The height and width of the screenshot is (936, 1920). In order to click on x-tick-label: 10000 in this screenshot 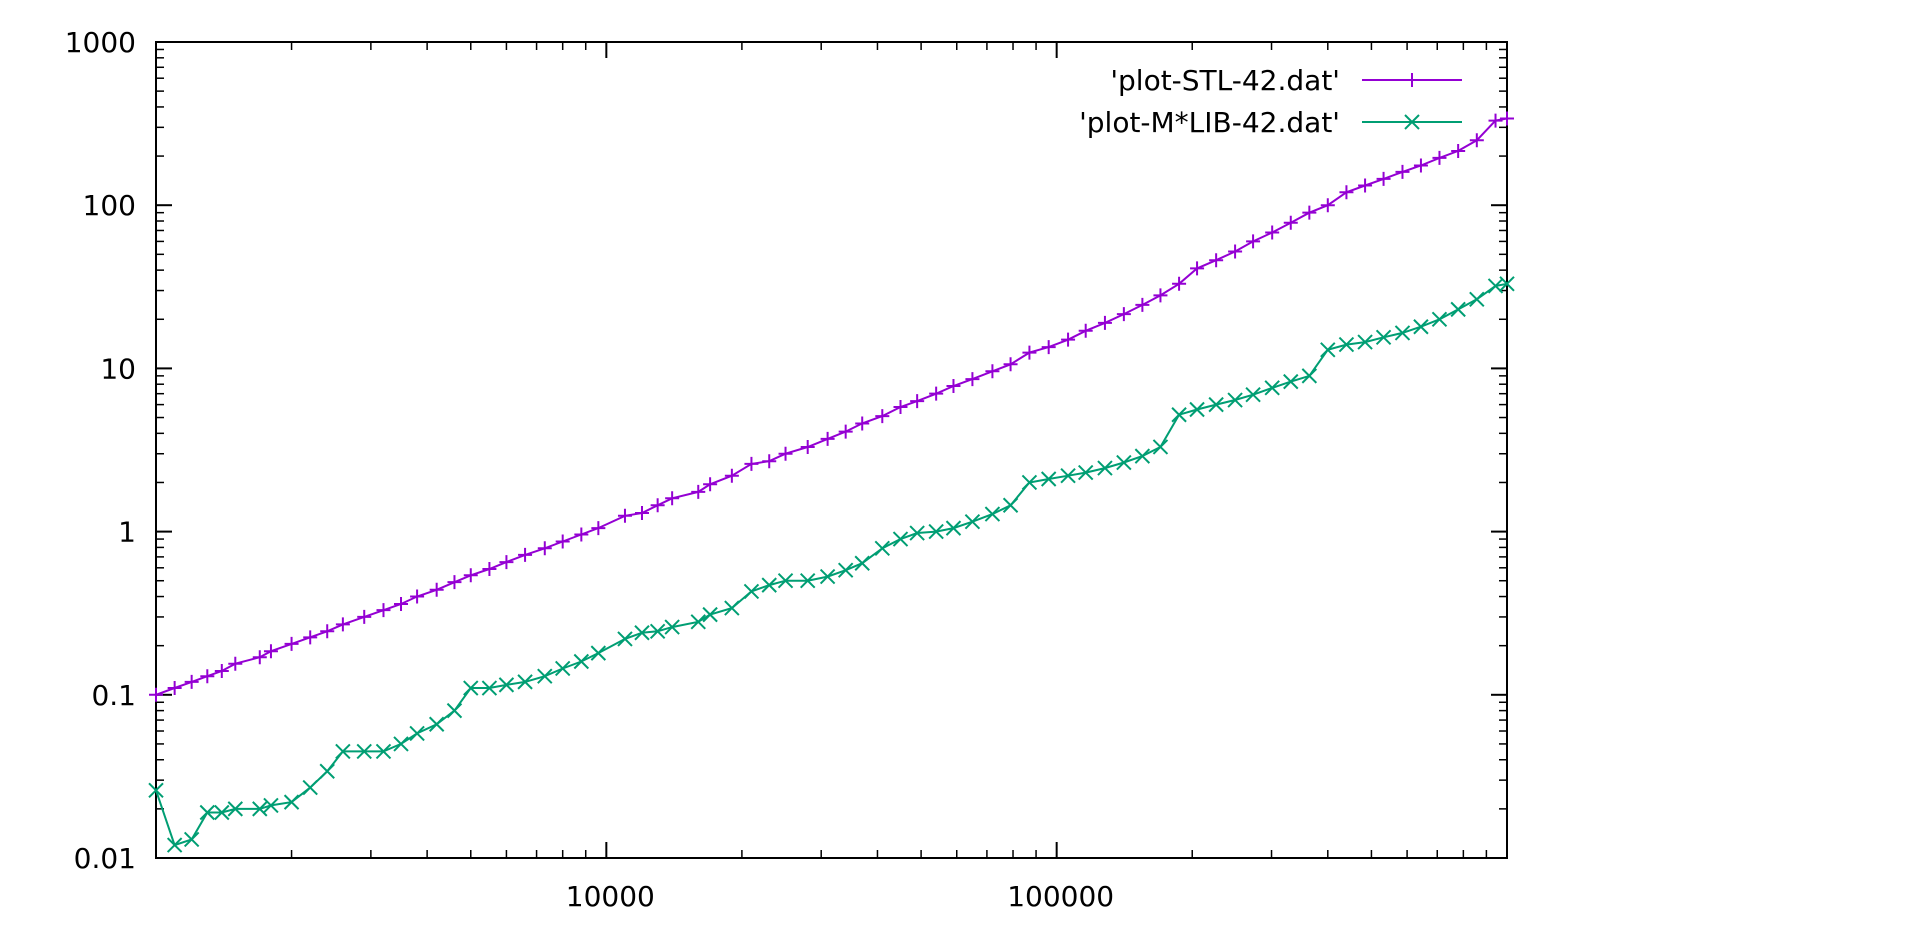, I will do `click(610, 896)`.